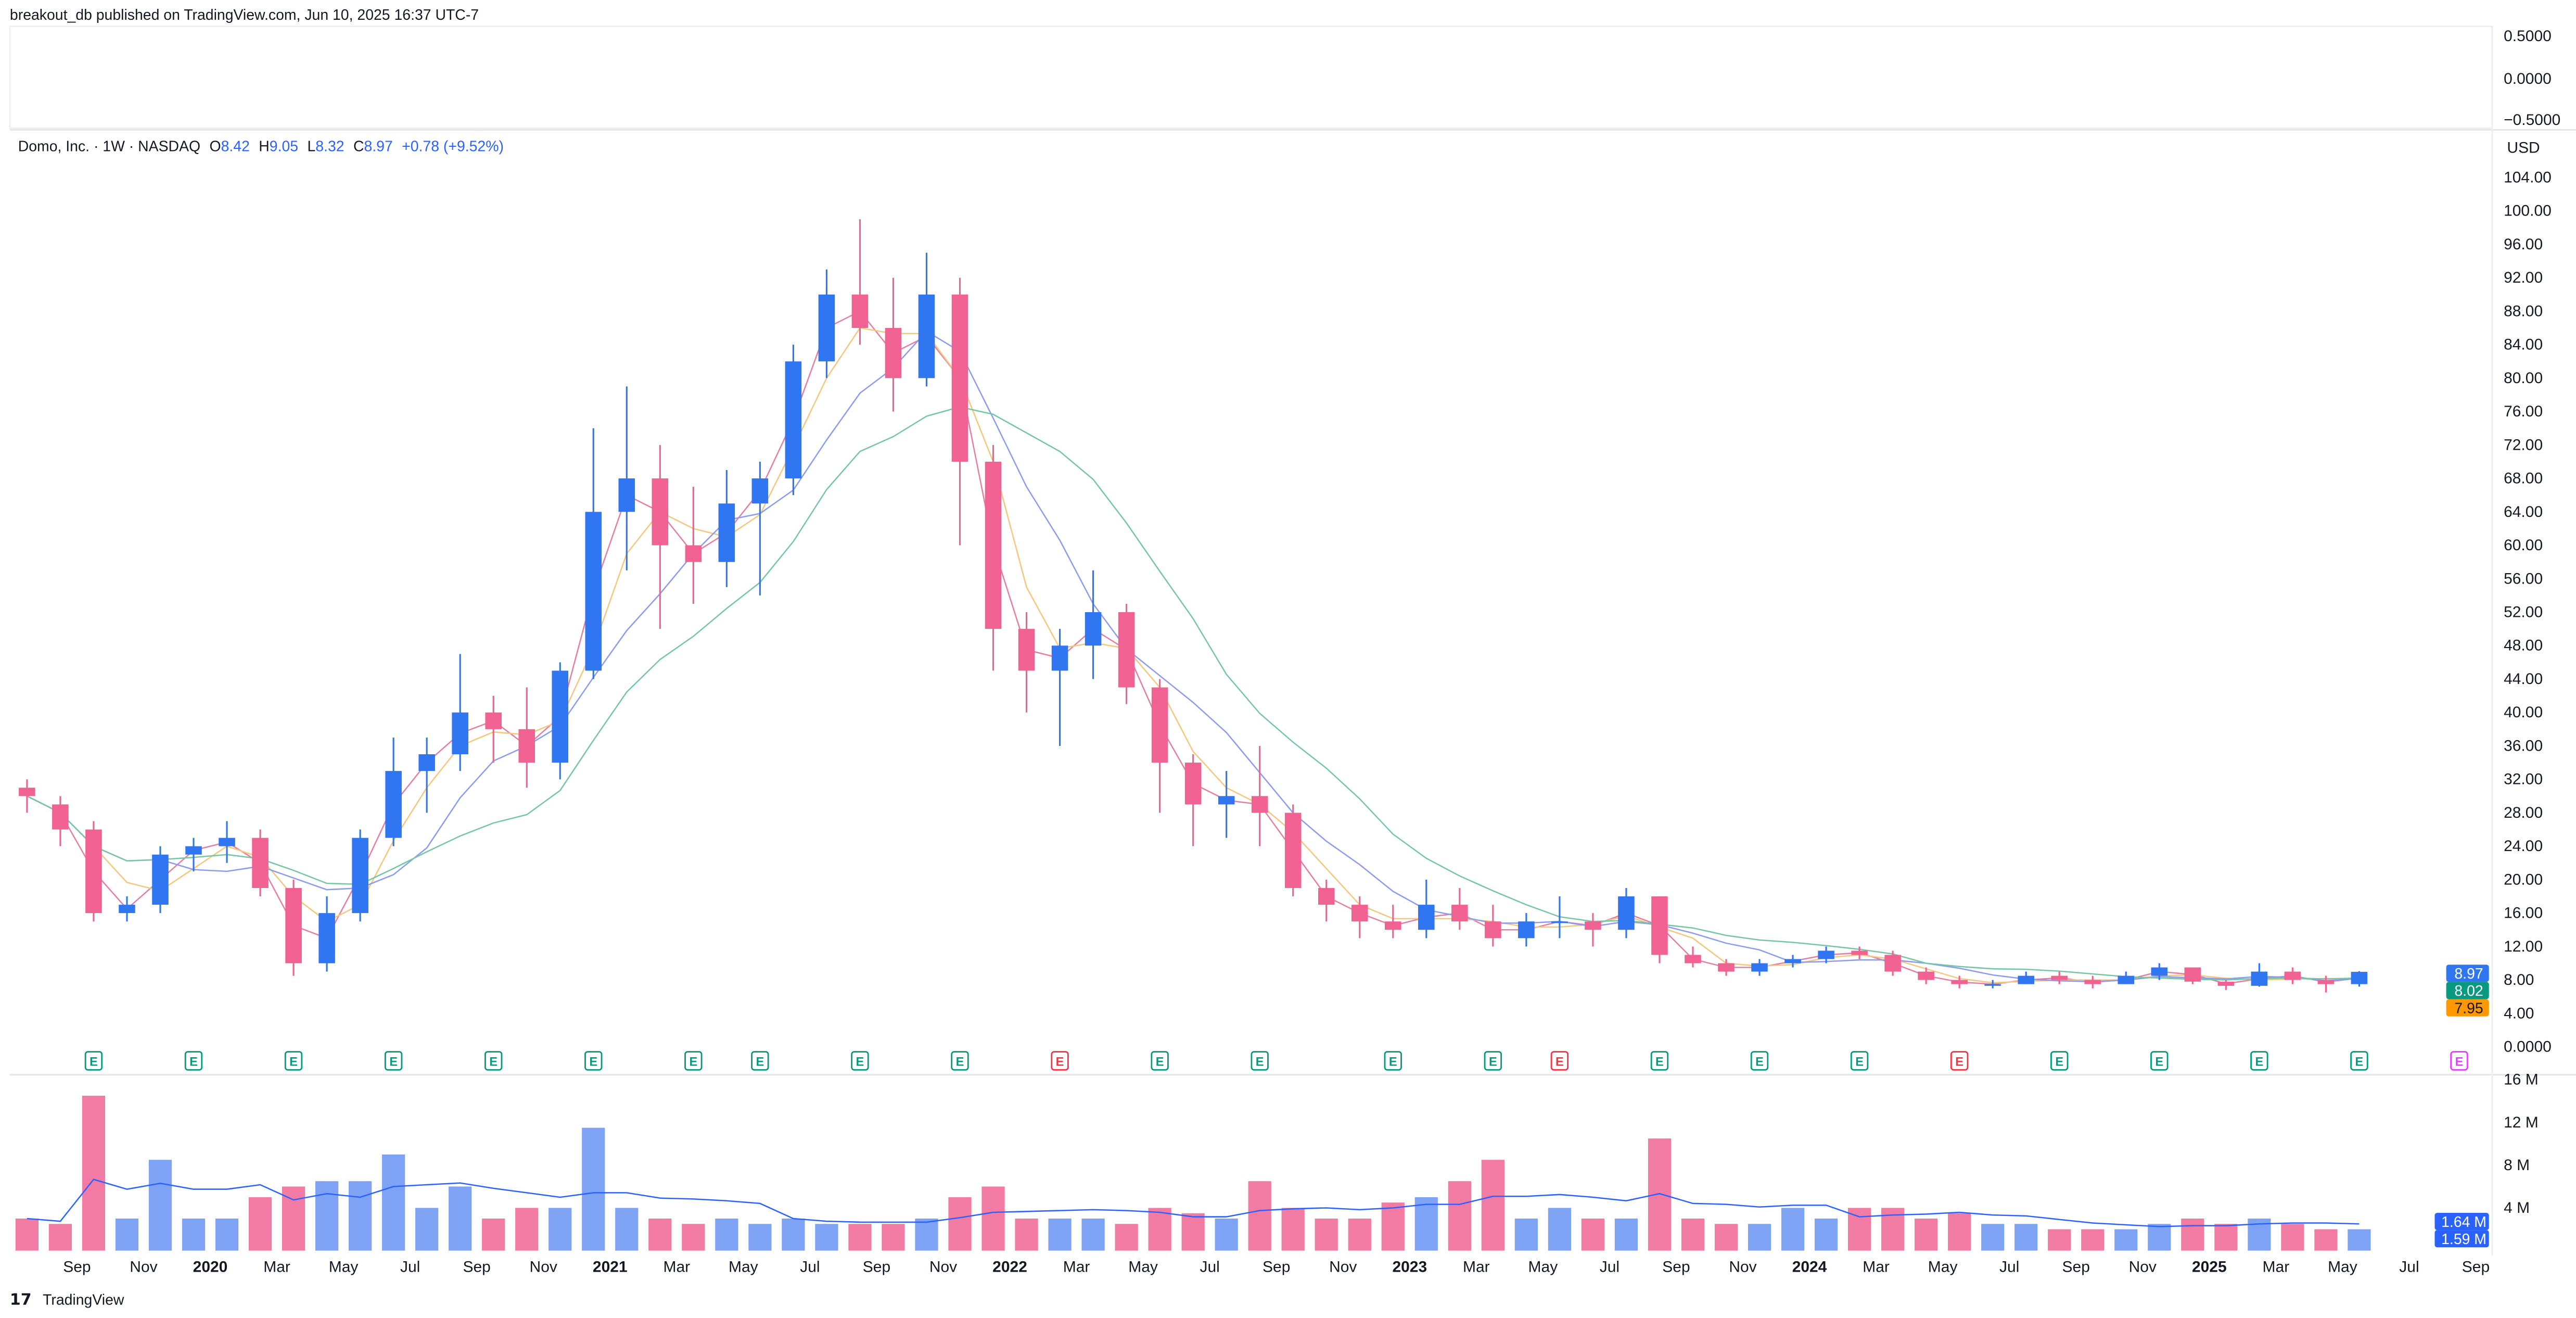 Image resolution: width=2576 pixels, height=1318 pixels. Describe the element at coordinates (2523, 679) in the screenshot. I see `price-tick-label: 44.00` at that location.